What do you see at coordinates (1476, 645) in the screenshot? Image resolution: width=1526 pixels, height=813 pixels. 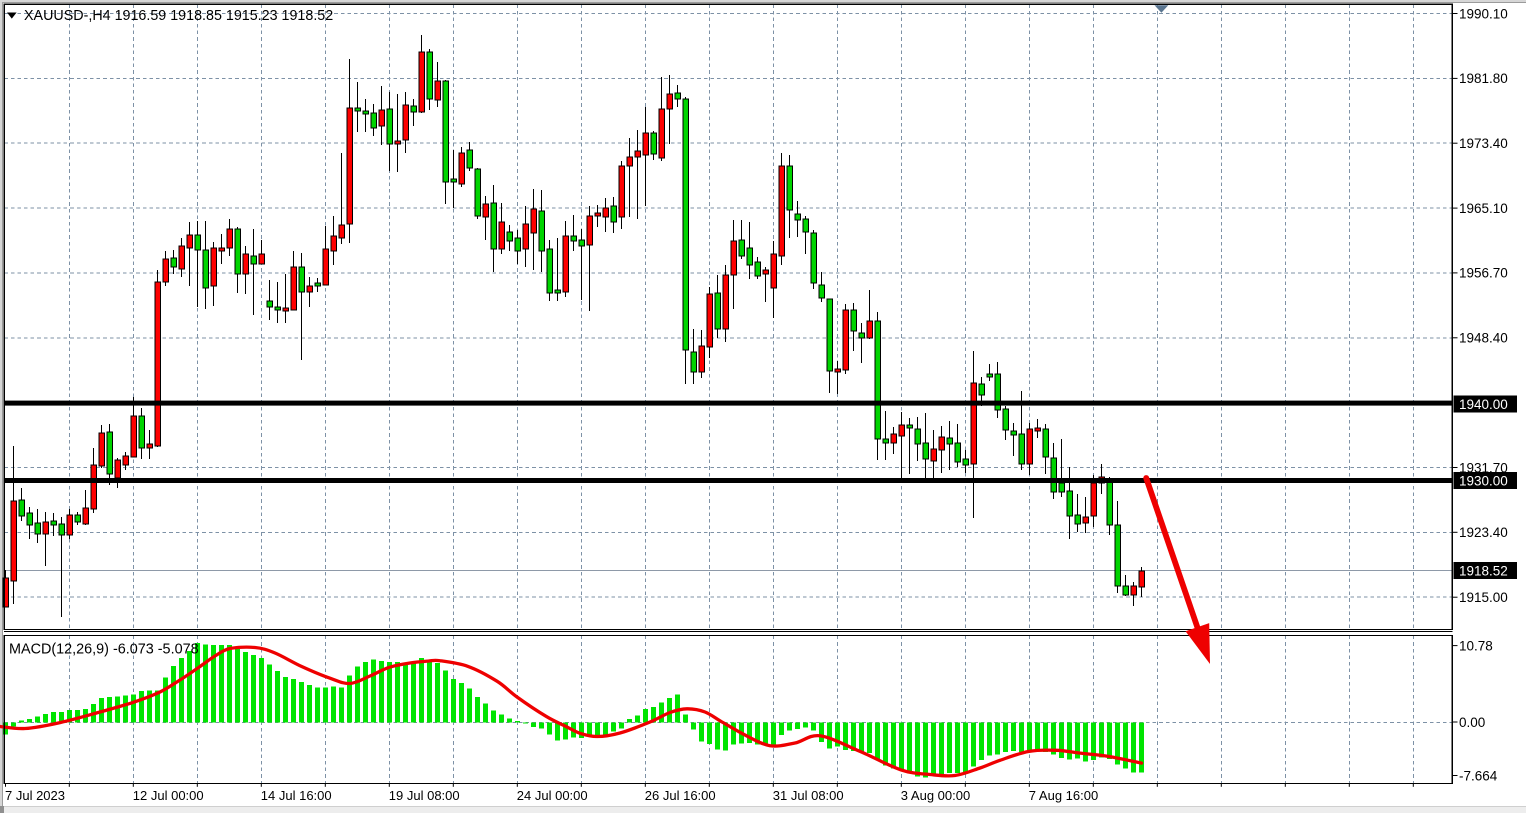 I see `svg-text: 10.78` at bounding box center [1476, 645].